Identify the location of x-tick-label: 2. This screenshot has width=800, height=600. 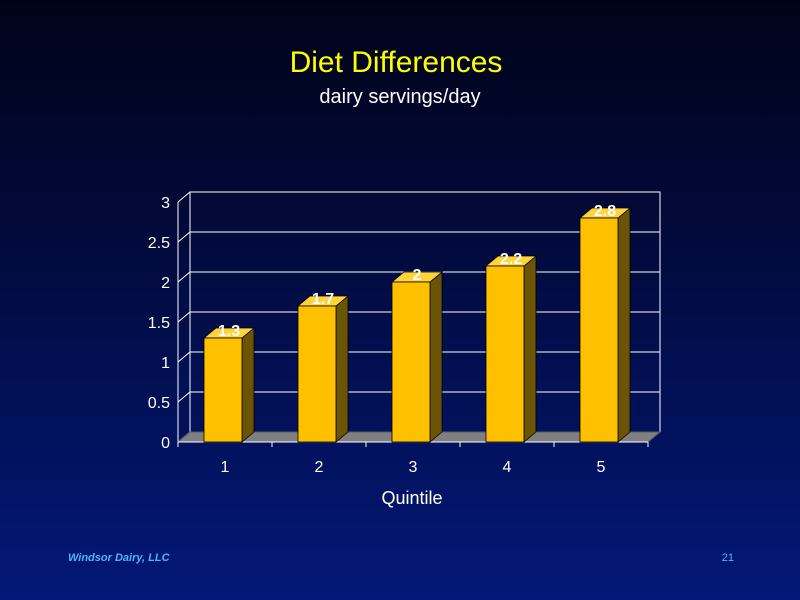
(319, 467).